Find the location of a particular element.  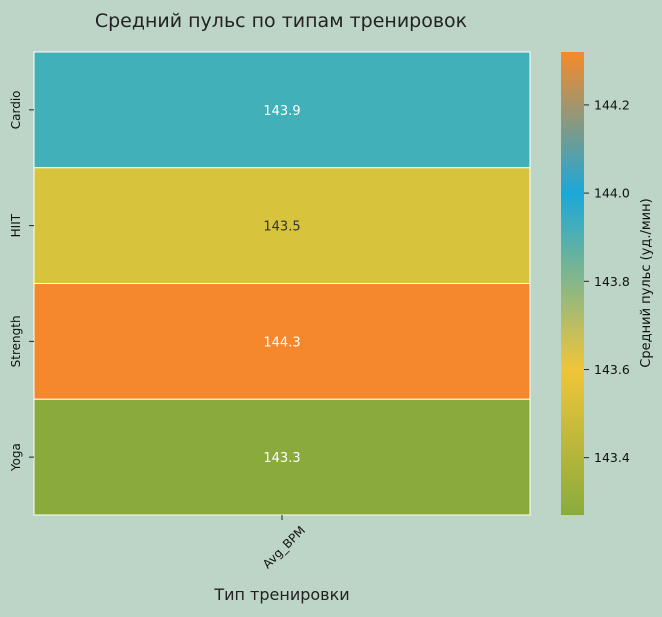

colorbar: 143.4 143.6 143.8 144.0 144.2 is located at coordinates (595, 283).